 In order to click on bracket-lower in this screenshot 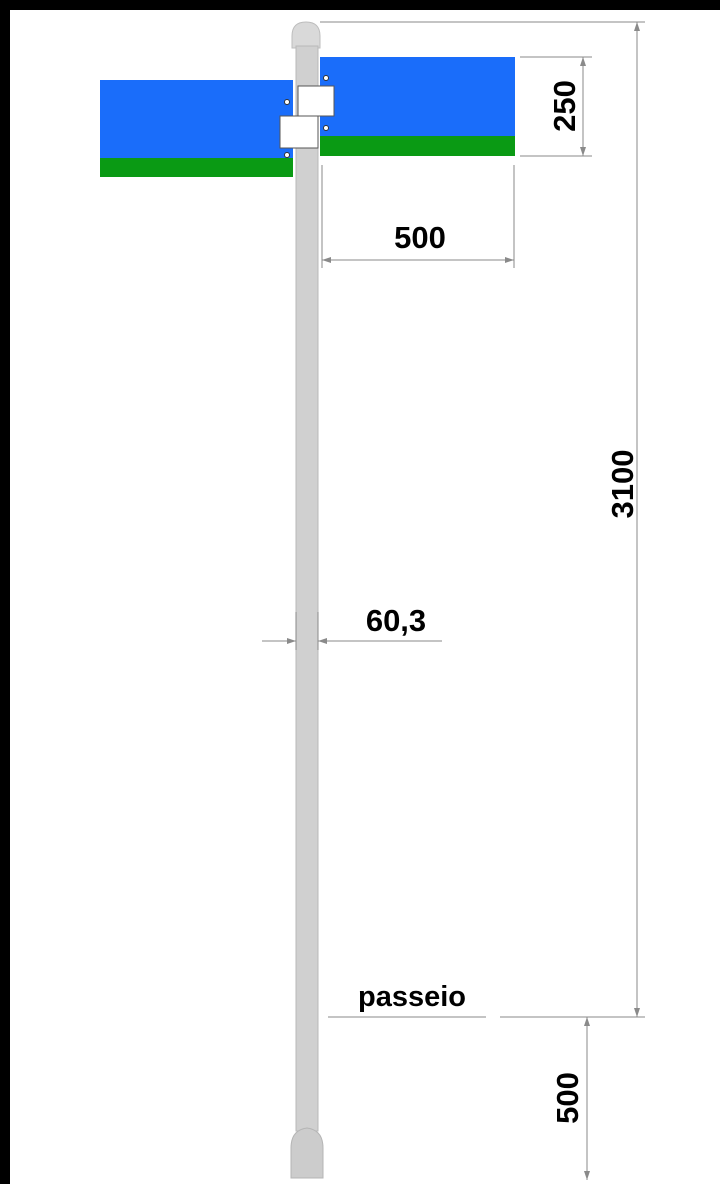, I will do `click(299, 132)`.